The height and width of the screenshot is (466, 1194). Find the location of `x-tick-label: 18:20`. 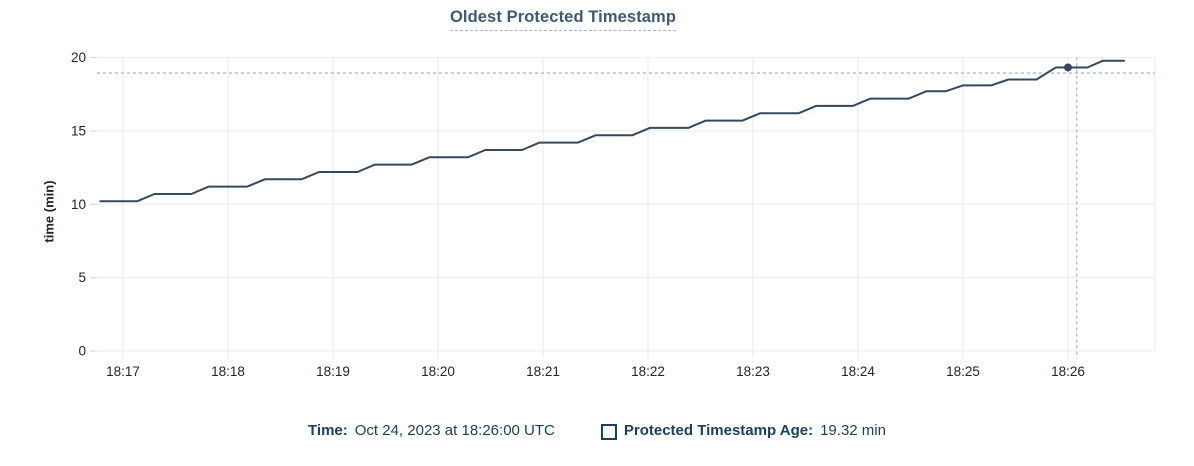

x-tick-label: 18:20 is located at coordinates (438, 371).